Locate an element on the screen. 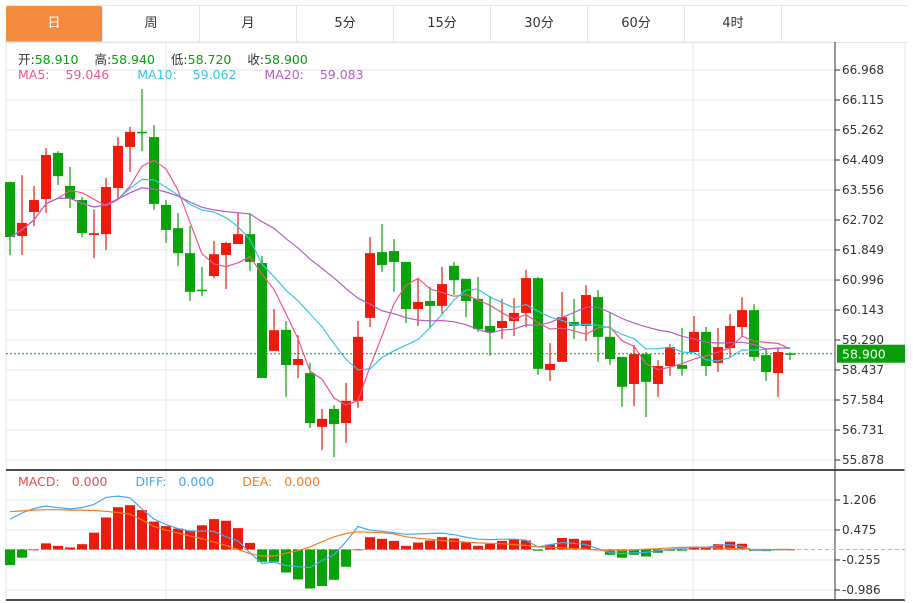 The height and width of the screenshot is (603, 913). price-tick-label: 60.996 is located at coordinates (863, 280).